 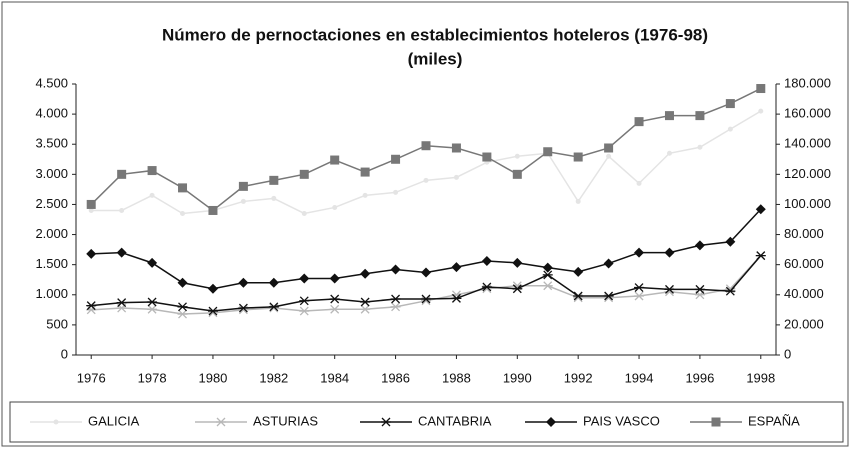 What do you see at coordinates (51, 113) in the screenshot?
I see `y-tick-label: 4.000` at bounding box center [51, 113].